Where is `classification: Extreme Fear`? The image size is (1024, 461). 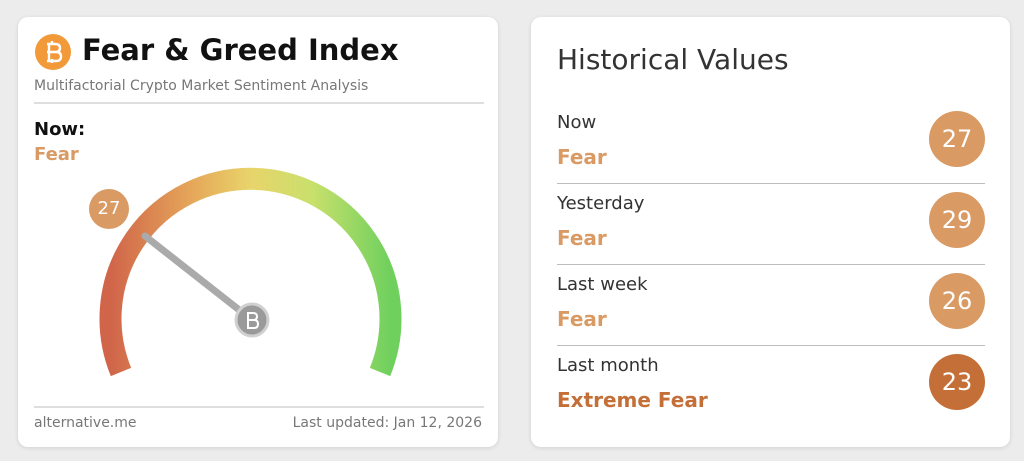 classification: Extreme Fear is located at coordinates (632, 400).